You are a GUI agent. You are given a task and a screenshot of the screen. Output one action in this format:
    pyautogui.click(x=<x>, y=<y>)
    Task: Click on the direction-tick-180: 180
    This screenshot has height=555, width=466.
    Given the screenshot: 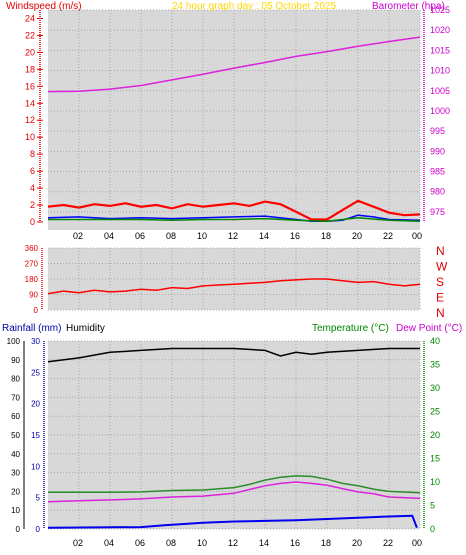 What is the action you would take?
    pyautogui.click(x=32, y=279)
    